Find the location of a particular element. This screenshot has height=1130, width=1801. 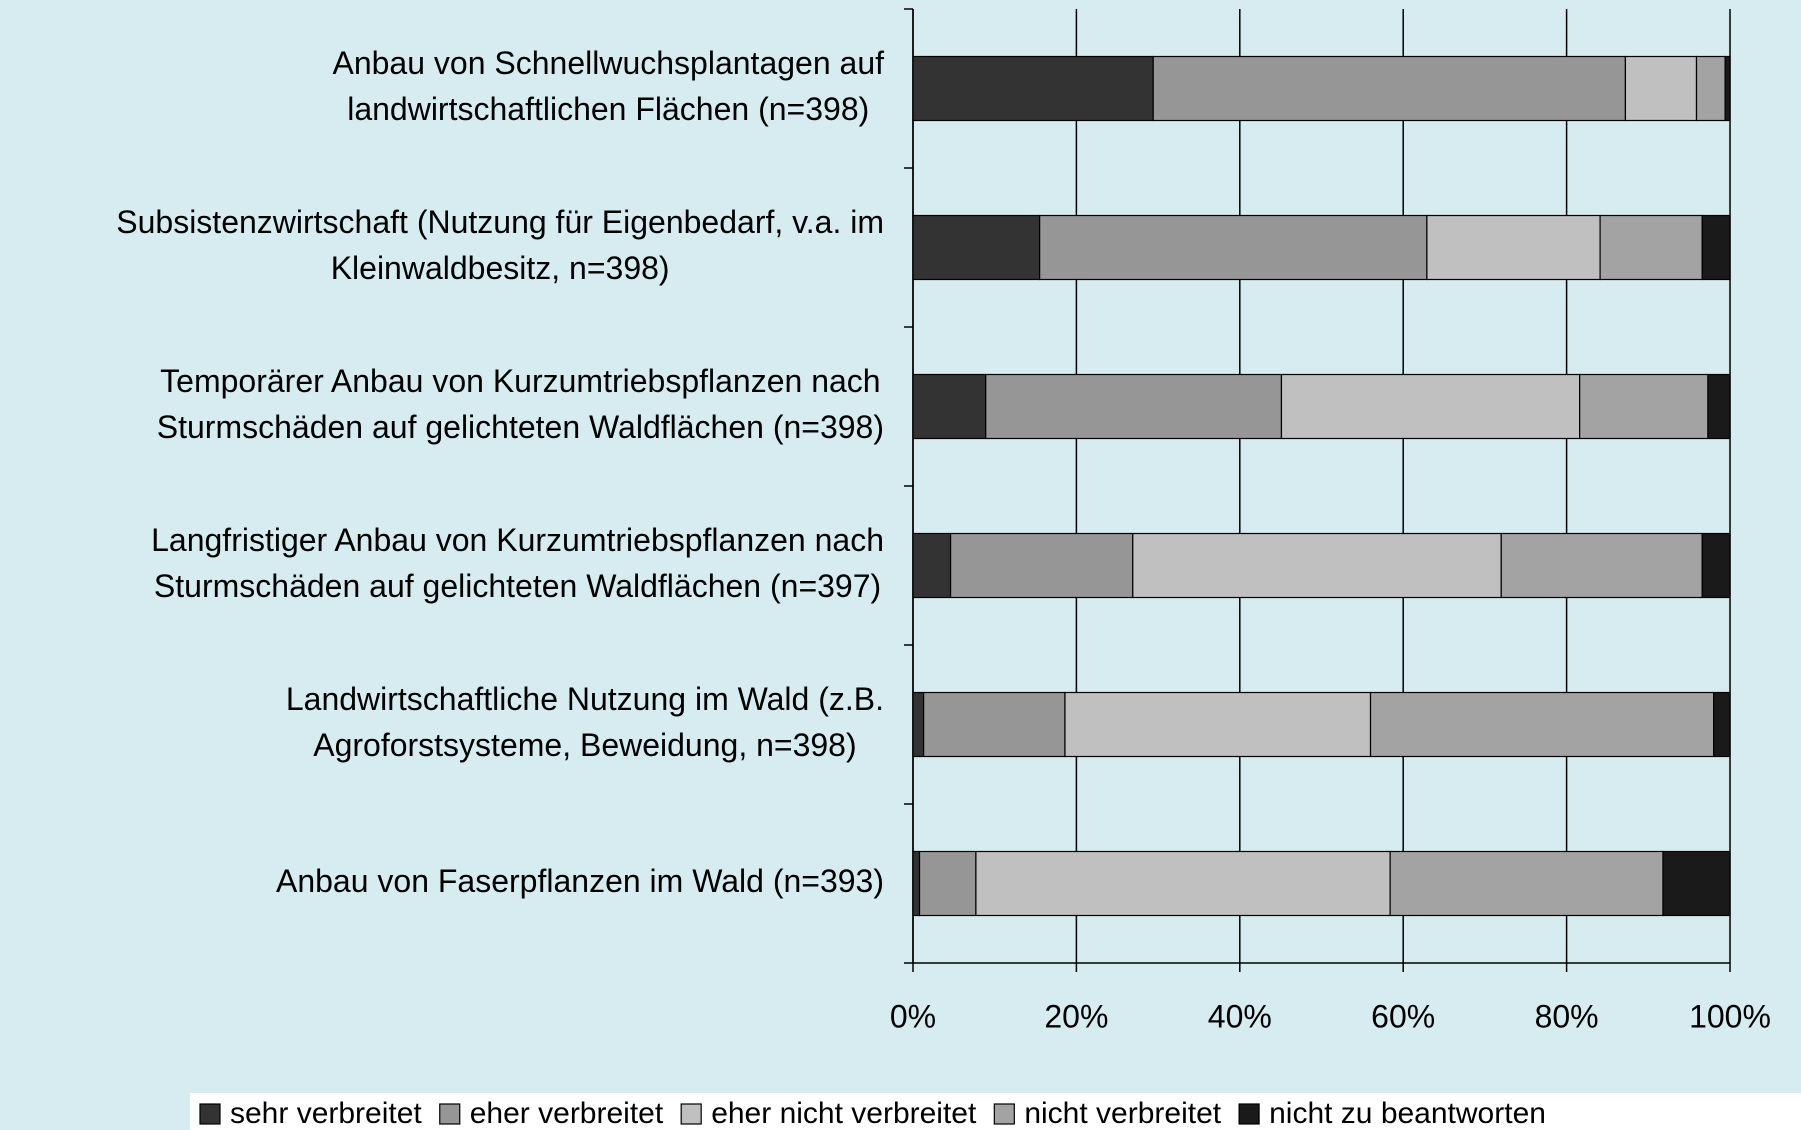

x-tick-label: 80% is located at coordinates (1567, 1016).